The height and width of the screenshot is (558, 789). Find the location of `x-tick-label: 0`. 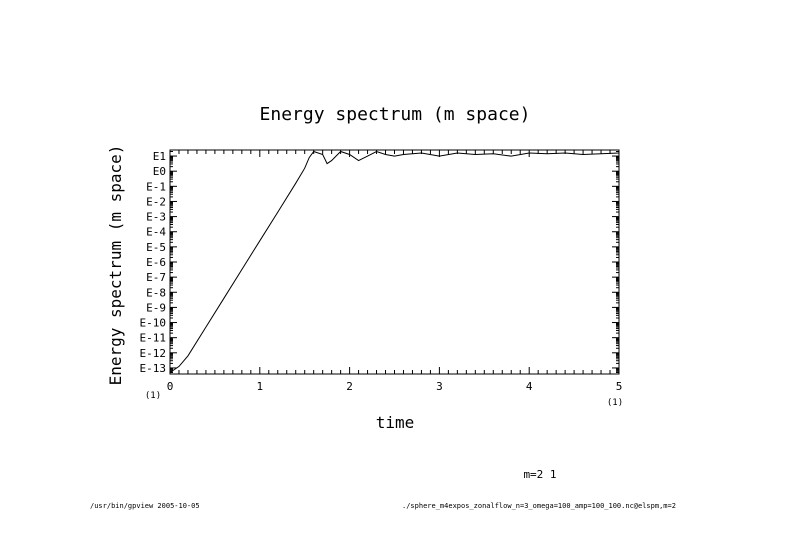

x-tick-label: 0 is located at coordinates (170, 386).